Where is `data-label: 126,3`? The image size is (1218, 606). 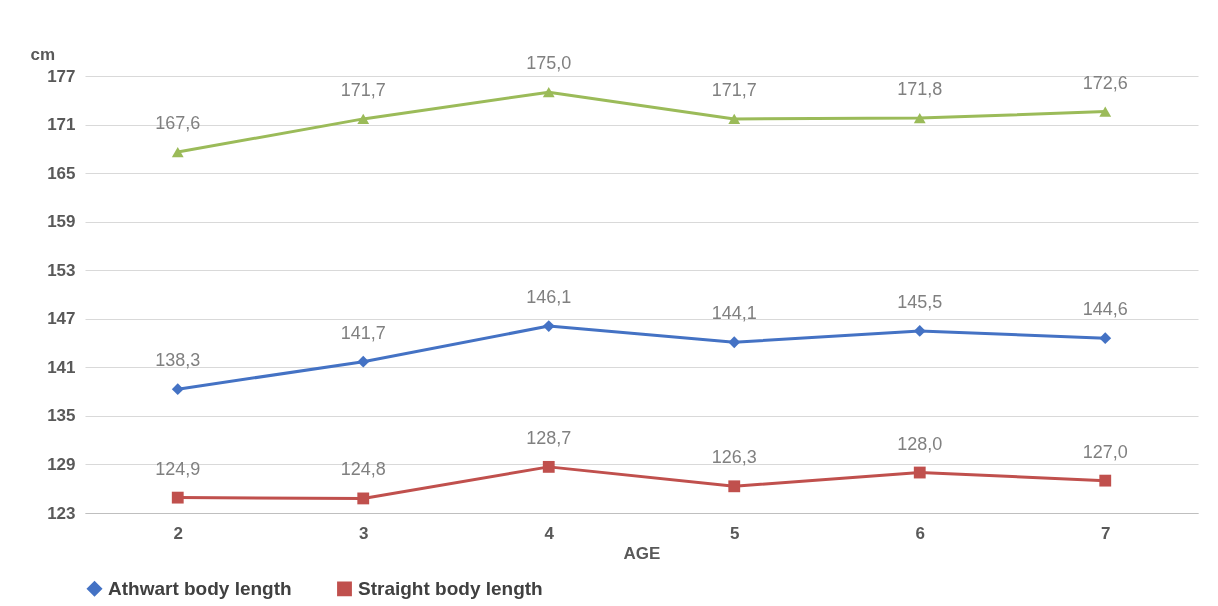 data-label: 126,3 is located at coordinates (734, 457).